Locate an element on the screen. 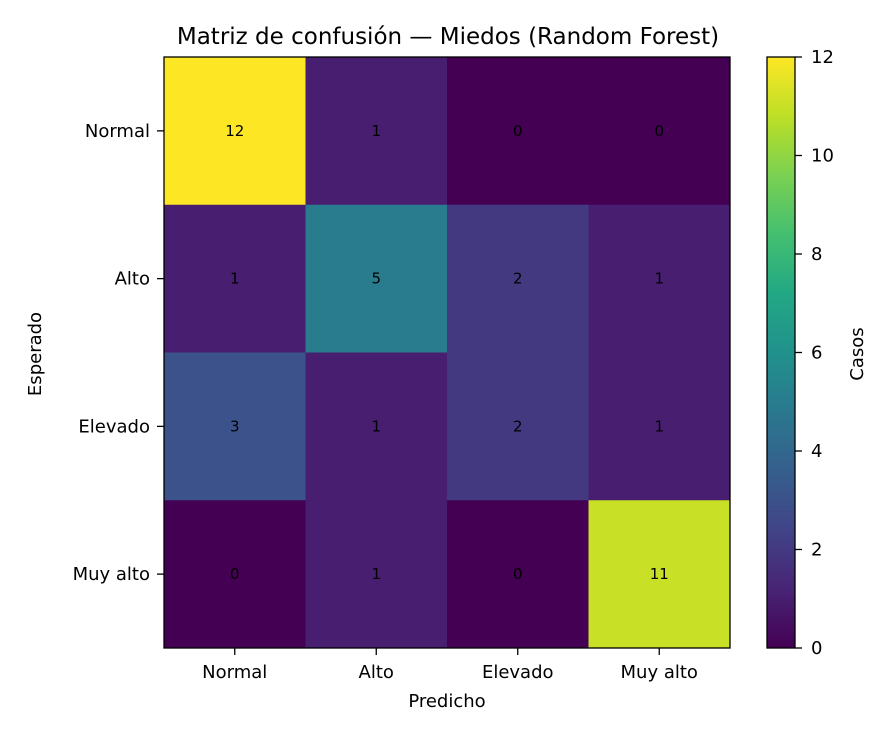  y-axis-label: Esperado is located at coordinates (35, 354).